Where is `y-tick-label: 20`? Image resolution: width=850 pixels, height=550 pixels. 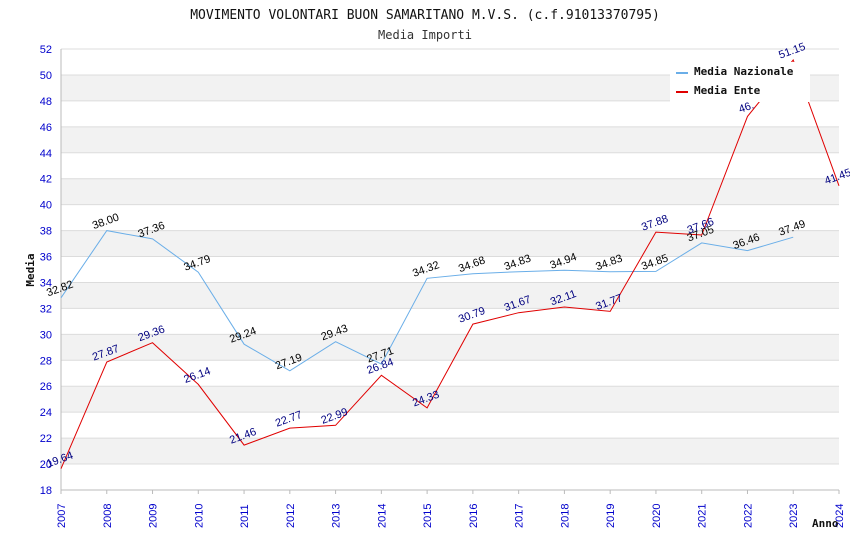
y-tick-label: 20 is located at coordinates (46, 465).